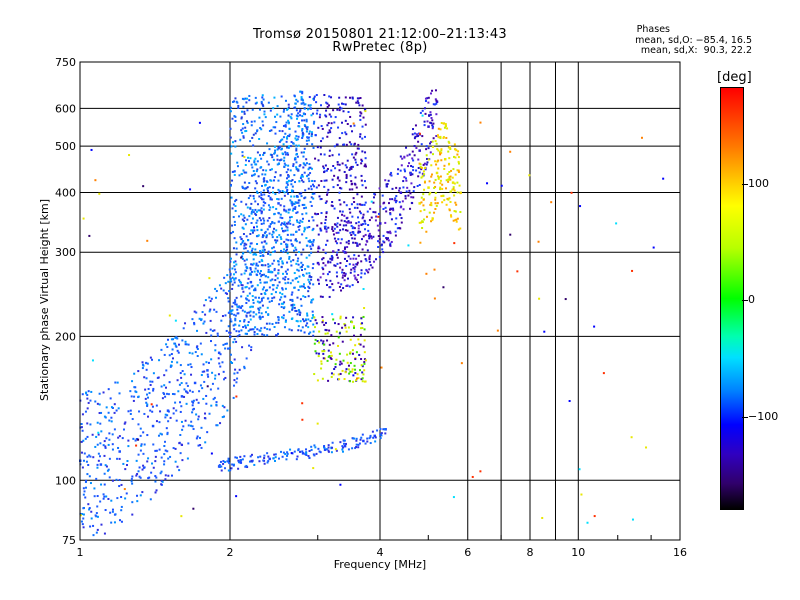 Image resolution: width=800 pixels, height=600 pixels. What do you see at coordinates (65, 192) in the screenshot?
I see `y-tick-label: 400` at bounding box center [65, 192].